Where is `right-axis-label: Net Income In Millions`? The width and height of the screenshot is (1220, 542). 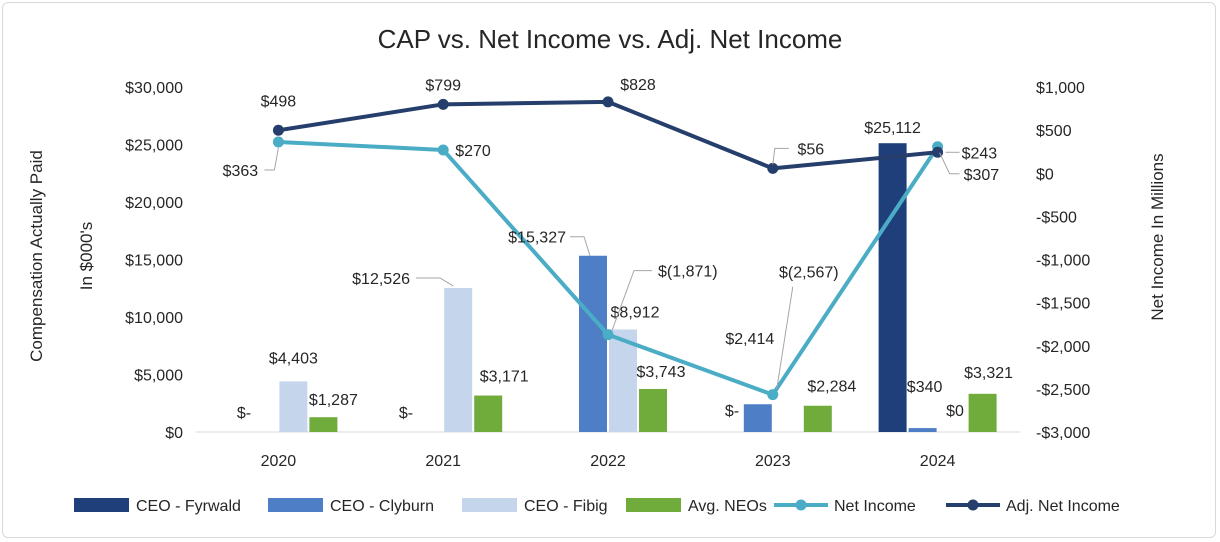
right-axis-label: Net Income In Millions is located at coordinates (1157, 236).